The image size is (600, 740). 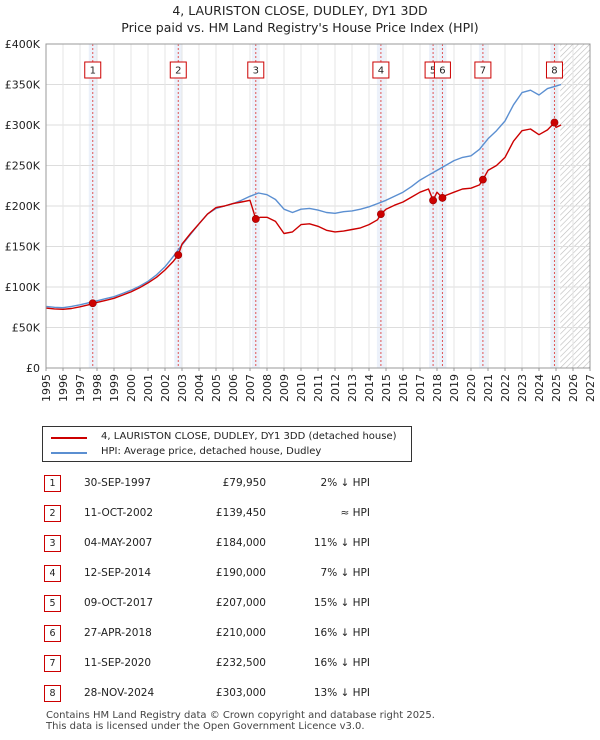 What do you see at coordinates (240, 543) in the screenshot?
I see `sale-price: £184,000` at bounding box center [240, 543].